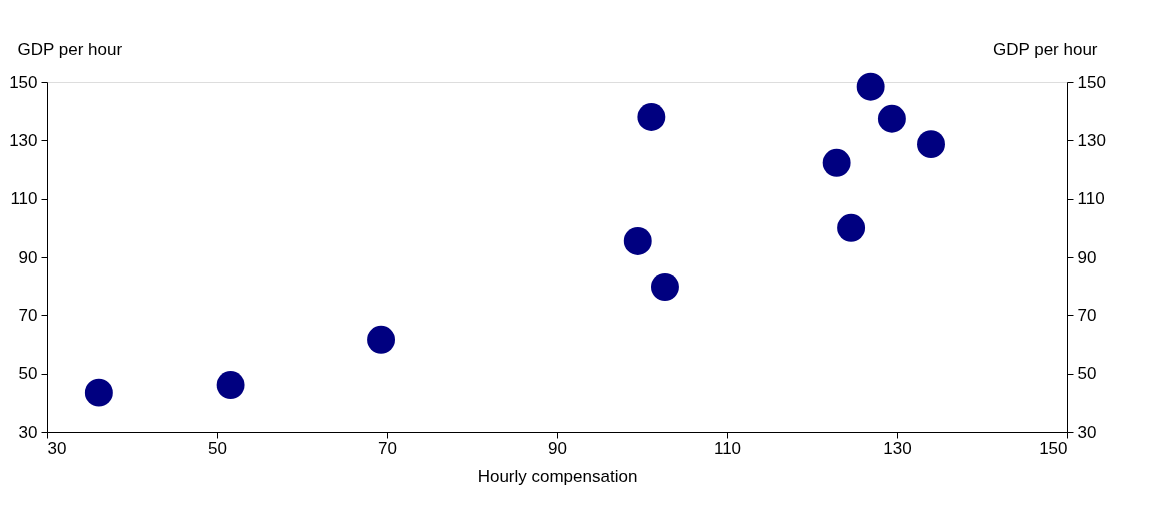 This screenshot has height=509, width=1158. Describe the element at coordinates (217, 448) in the screenshot. I see `x-tick-label: 50` at that location.